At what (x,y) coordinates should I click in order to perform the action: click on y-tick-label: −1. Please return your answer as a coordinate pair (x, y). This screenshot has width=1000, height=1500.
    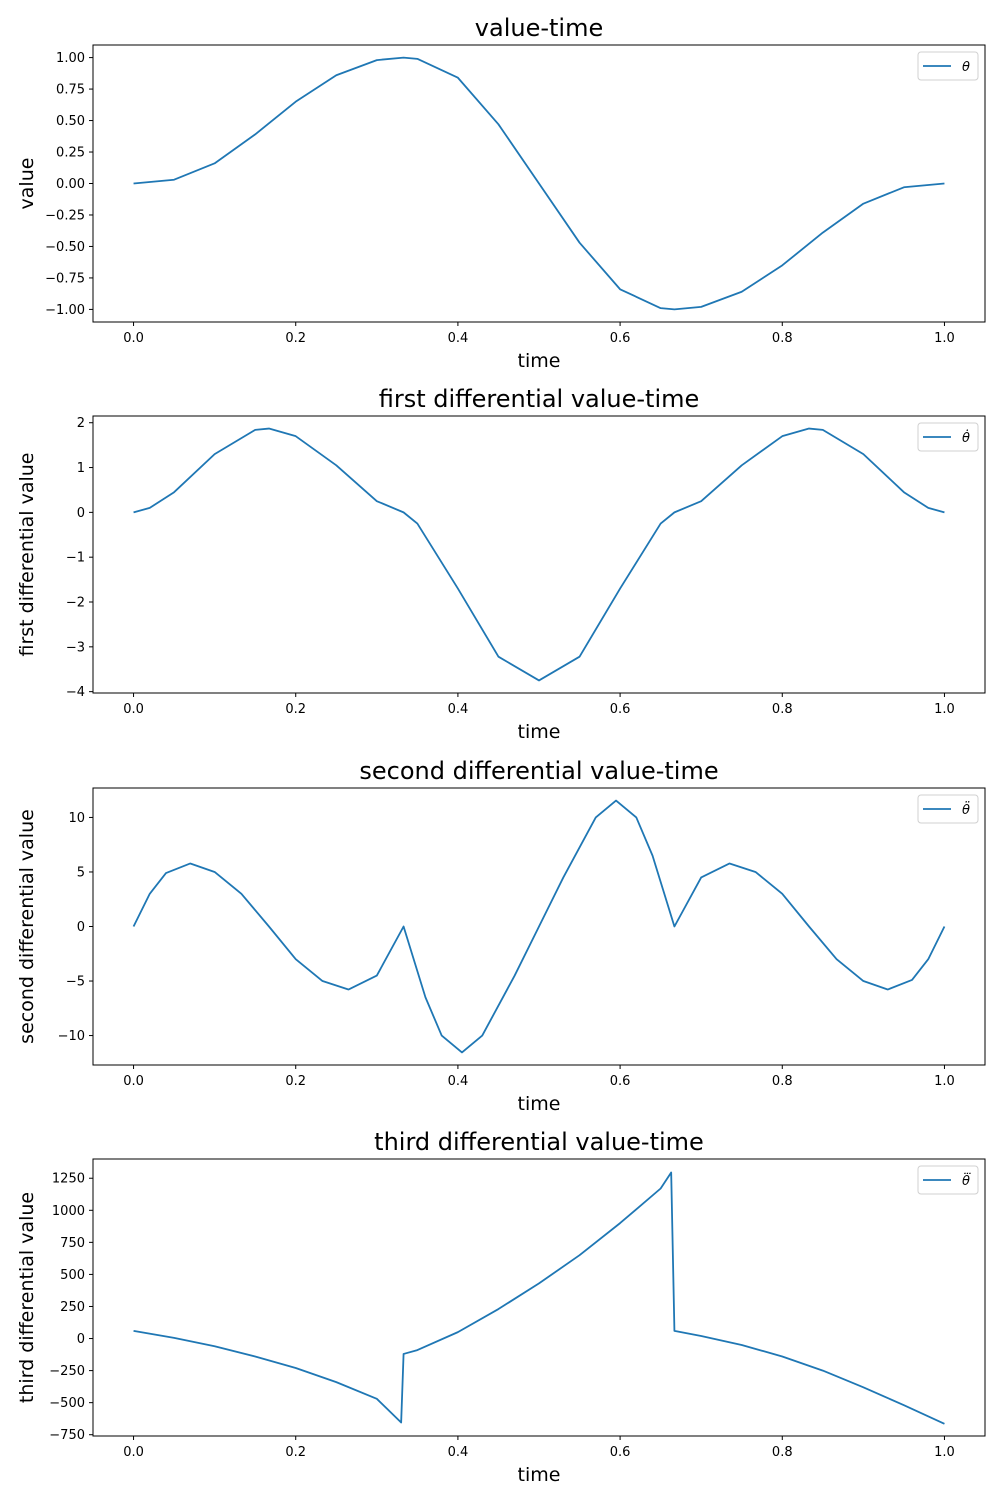
    Looking at the image, I should click on (75, 558).